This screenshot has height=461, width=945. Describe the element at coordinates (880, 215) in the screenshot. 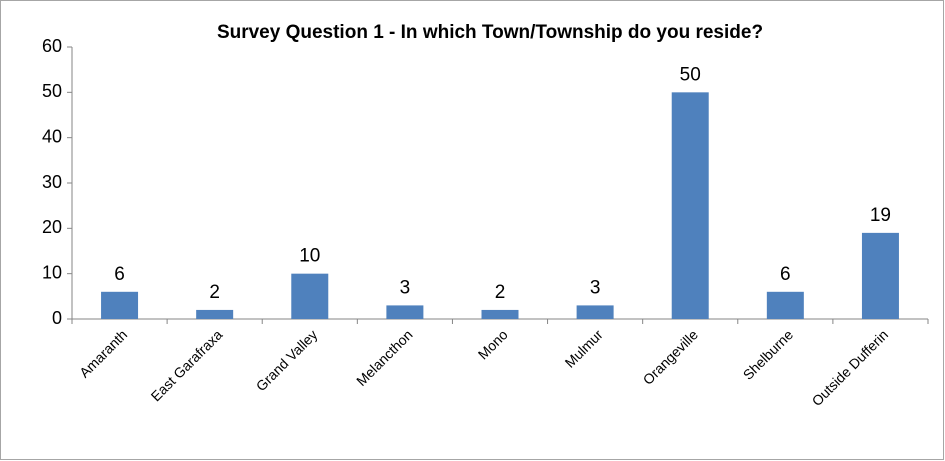

I see `data-label: 19` at that location.